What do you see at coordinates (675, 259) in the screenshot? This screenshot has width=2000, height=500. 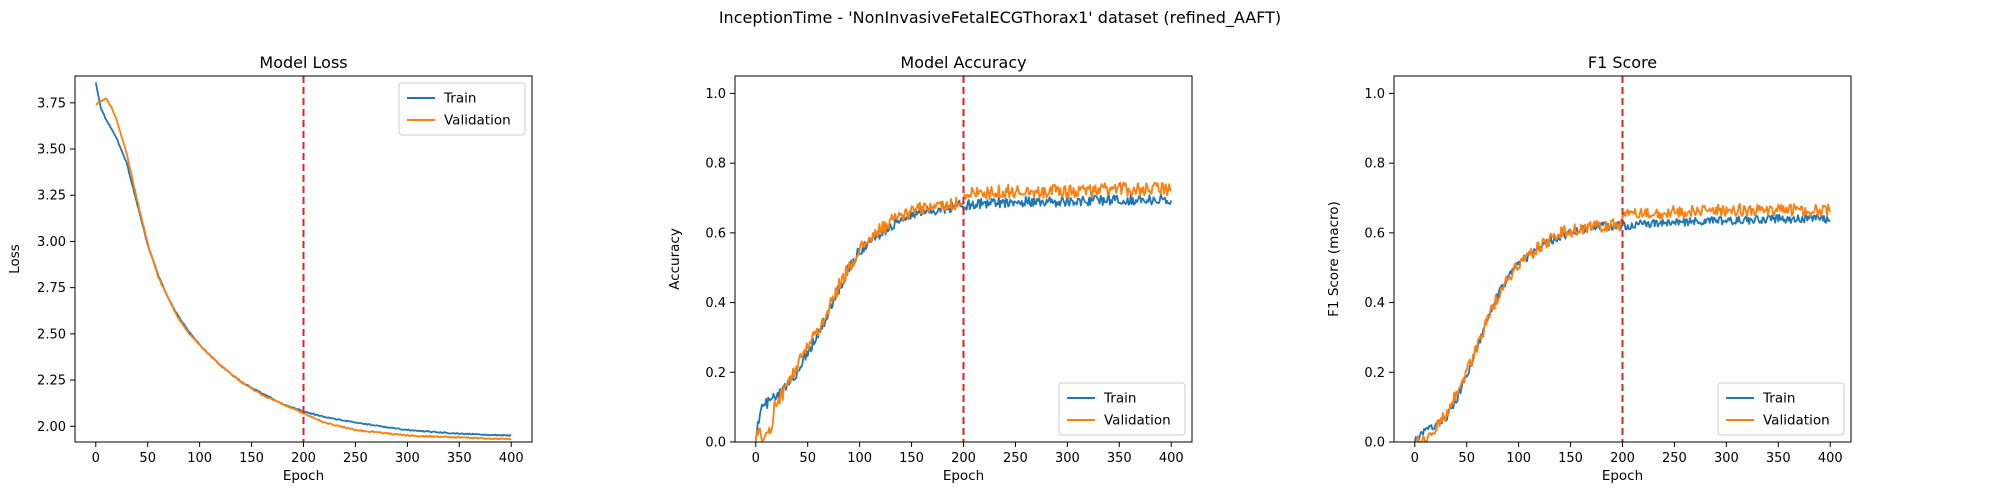 I see `y-axis-label: Accuracy` at bounding box center [675, 259].